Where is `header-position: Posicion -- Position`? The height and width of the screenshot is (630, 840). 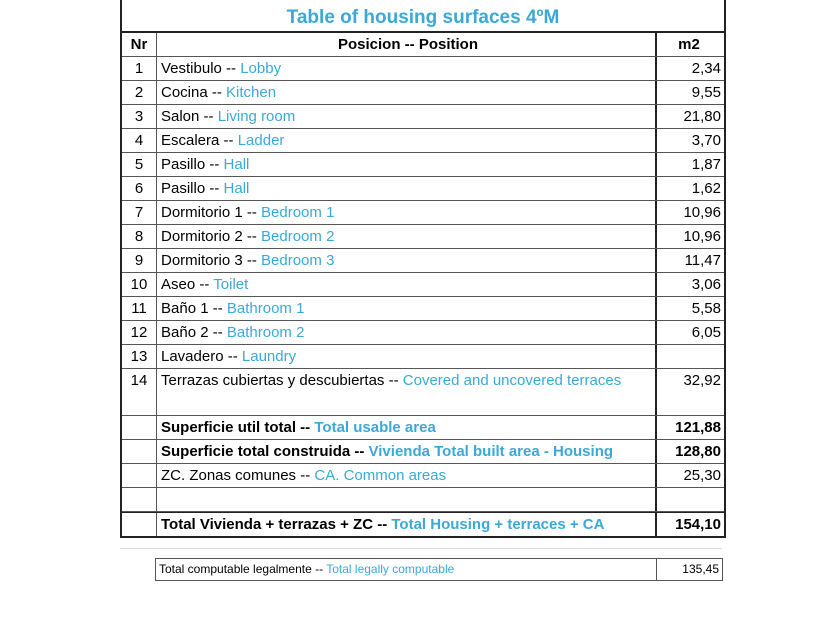
header-position: Posicion -- Position is located at coordinates (407, 44).